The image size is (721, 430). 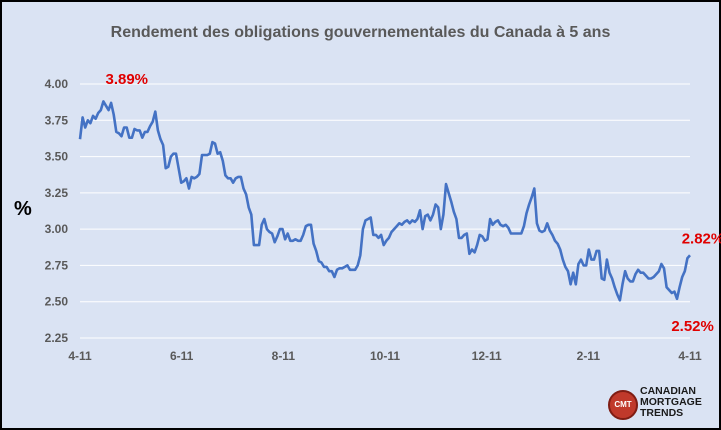 I want to click on x-tick-label: 6-11, so click(x=182, y=356).